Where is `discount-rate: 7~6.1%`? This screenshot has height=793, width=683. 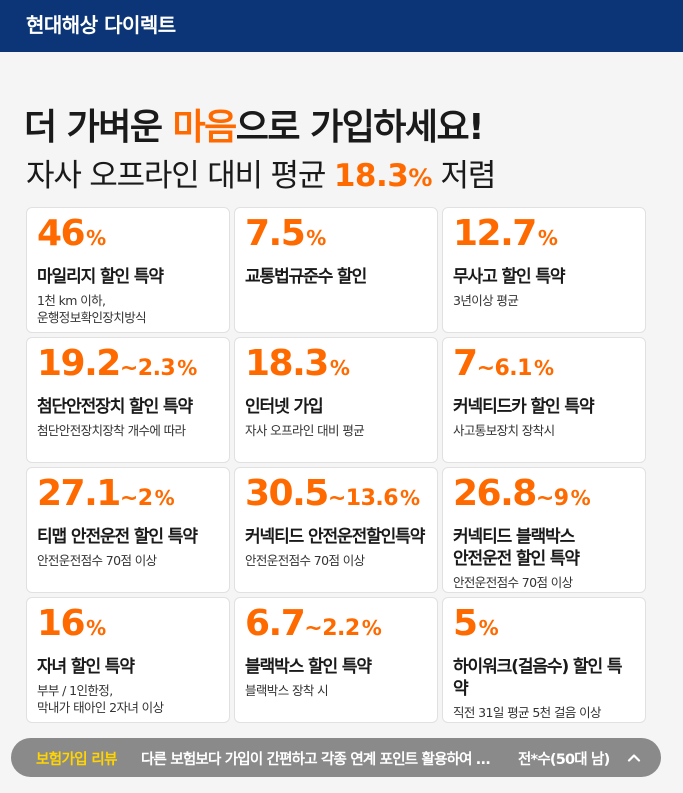 discount-rate: 7~6.1% is located at coordinates (544, 366).